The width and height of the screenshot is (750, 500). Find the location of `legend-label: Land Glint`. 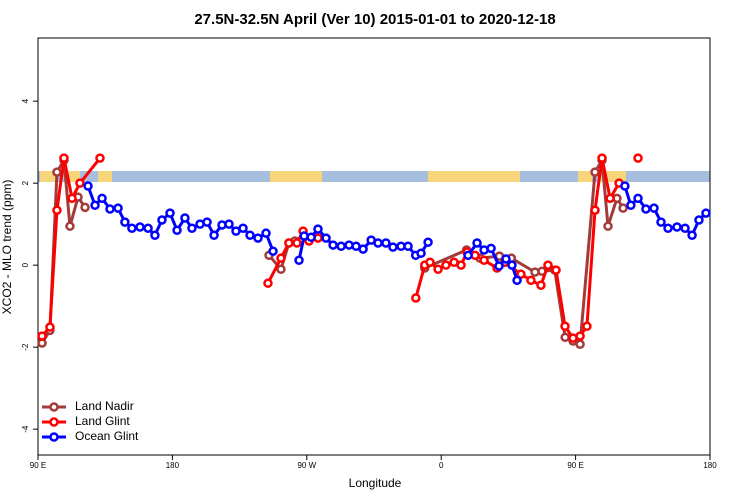

legend-label: Land Glint is located at coordinates (102, 421).